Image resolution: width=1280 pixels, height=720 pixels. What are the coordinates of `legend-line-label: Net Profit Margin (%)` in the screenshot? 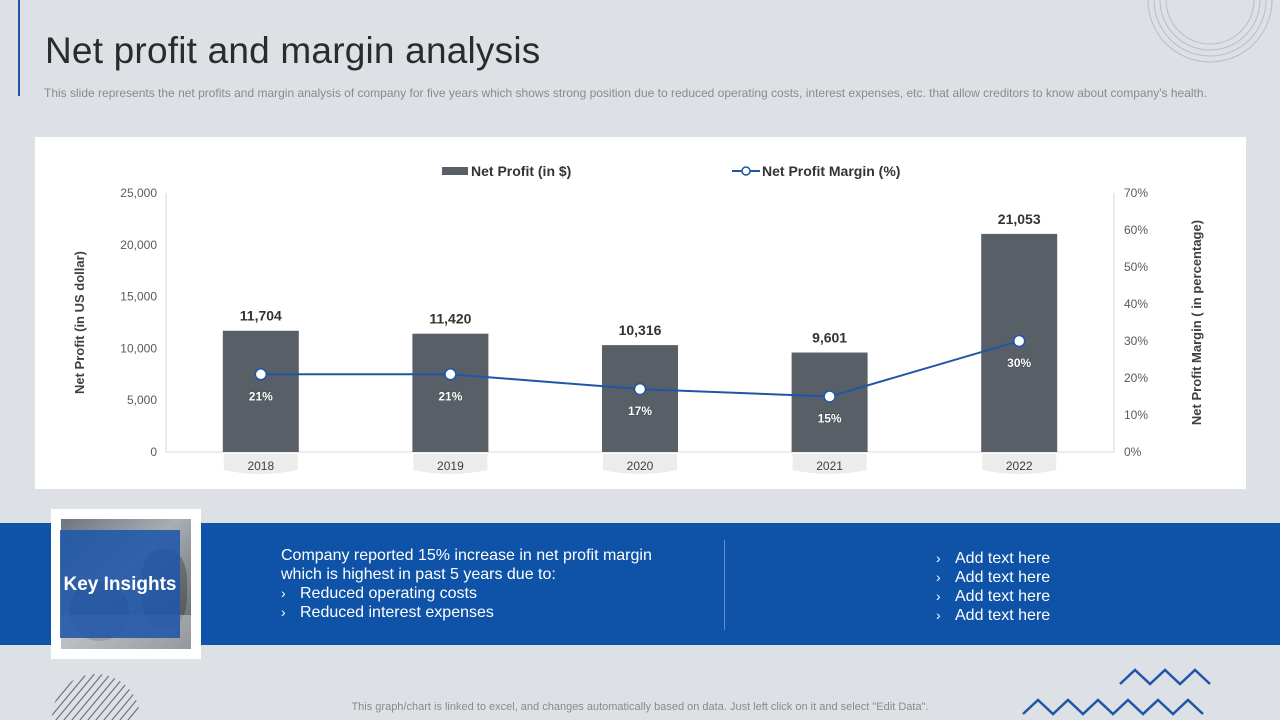 It's located at (831, 171).